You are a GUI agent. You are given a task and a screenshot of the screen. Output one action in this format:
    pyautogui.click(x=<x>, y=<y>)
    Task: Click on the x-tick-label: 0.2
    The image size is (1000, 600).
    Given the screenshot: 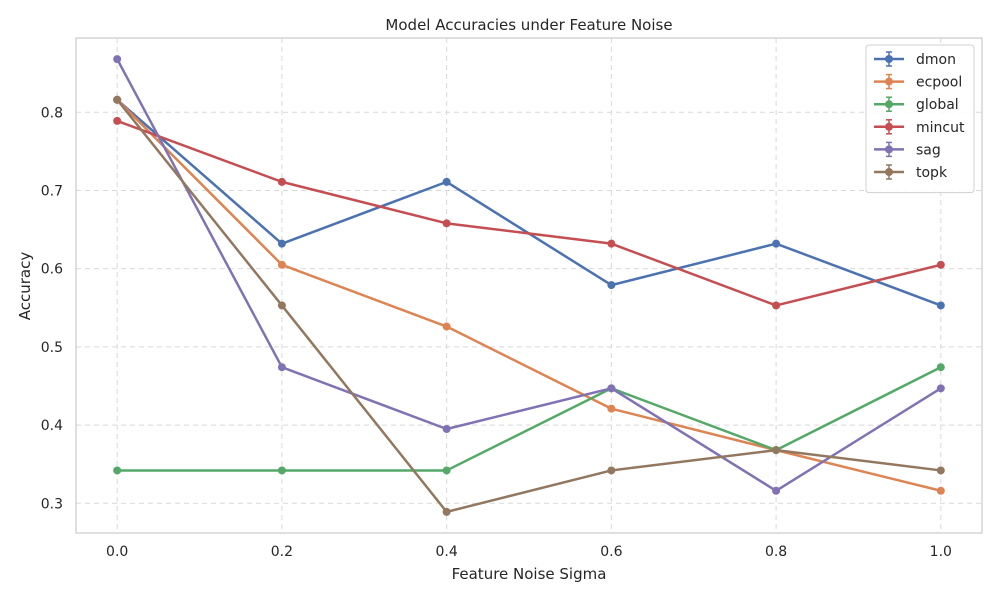 What is the action you would take?
    pyautogui.click(x=282, y=552)
    